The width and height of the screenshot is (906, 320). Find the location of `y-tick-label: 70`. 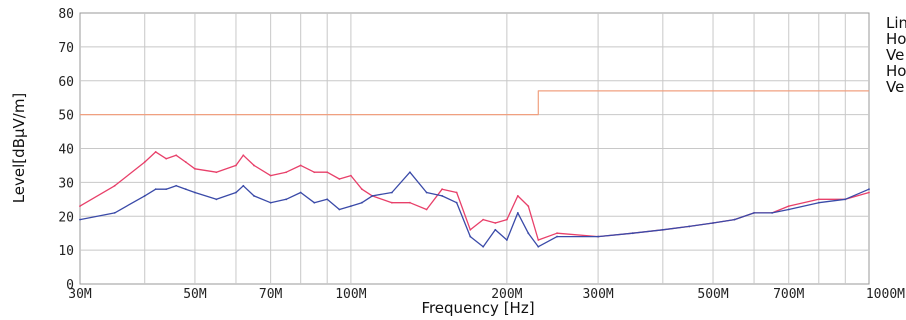

y-tick-label: 70 is located at coordinates (66, 48).